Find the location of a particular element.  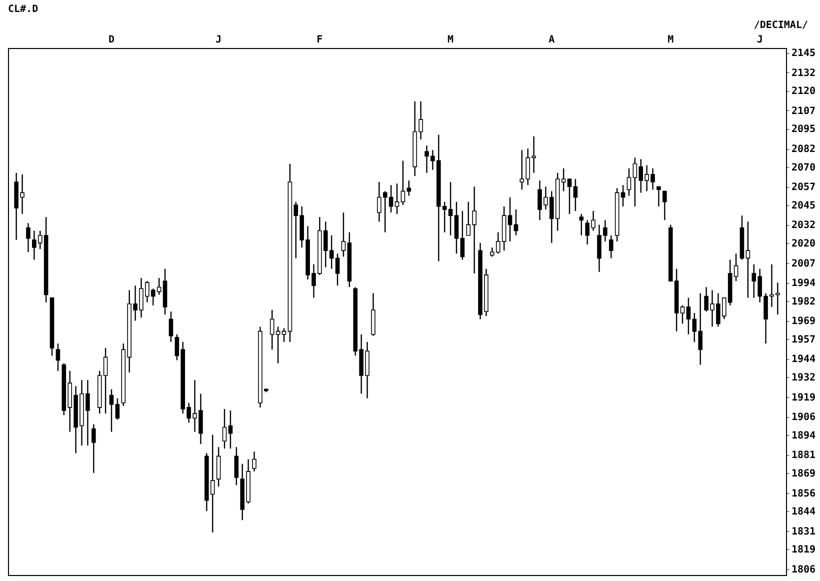

y-tick-label: 2145 is located at coordinates (804, 54).